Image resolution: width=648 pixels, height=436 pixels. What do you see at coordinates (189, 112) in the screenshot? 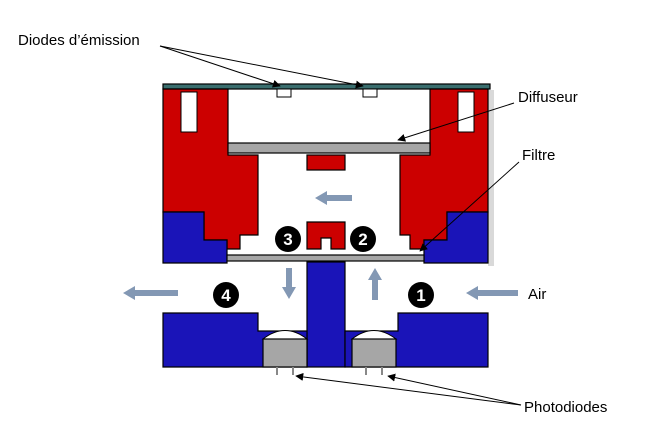
I see `slot-left` at bounding box center [189, 112].